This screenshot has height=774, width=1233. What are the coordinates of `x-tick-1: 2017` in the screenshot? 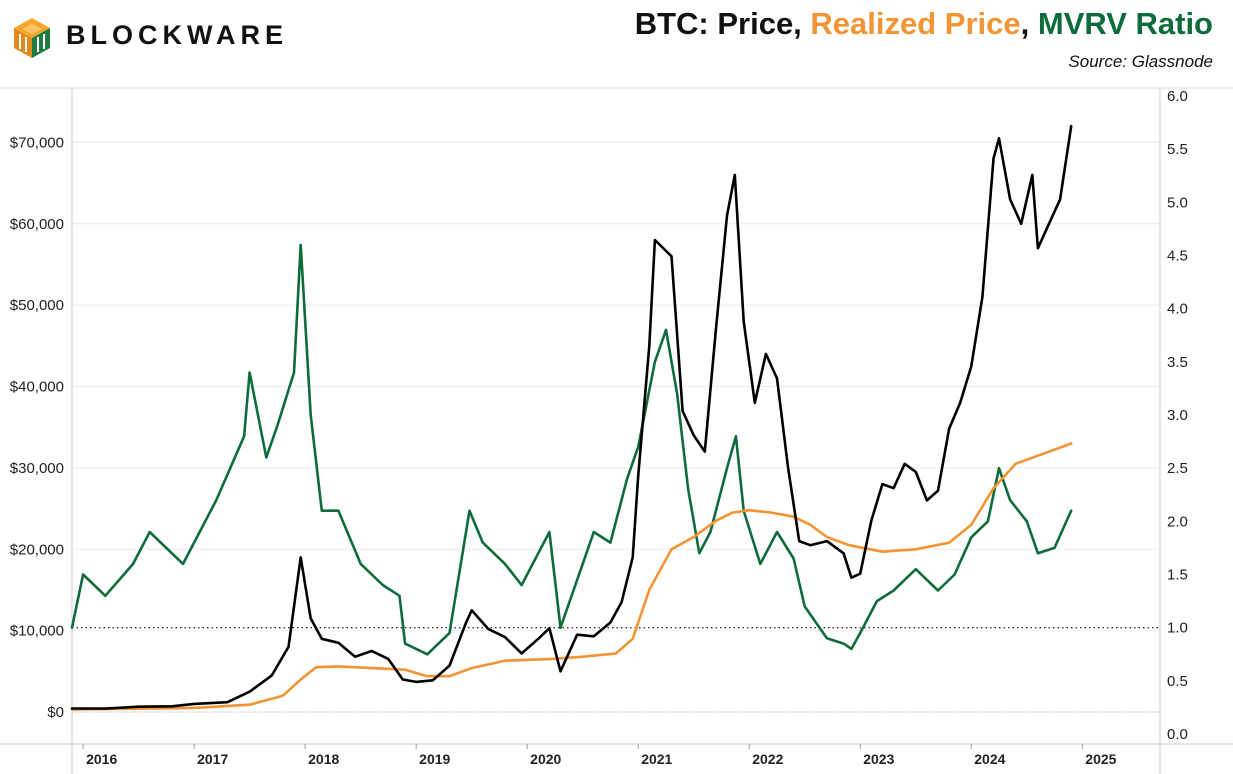 It's located at (212, 759).